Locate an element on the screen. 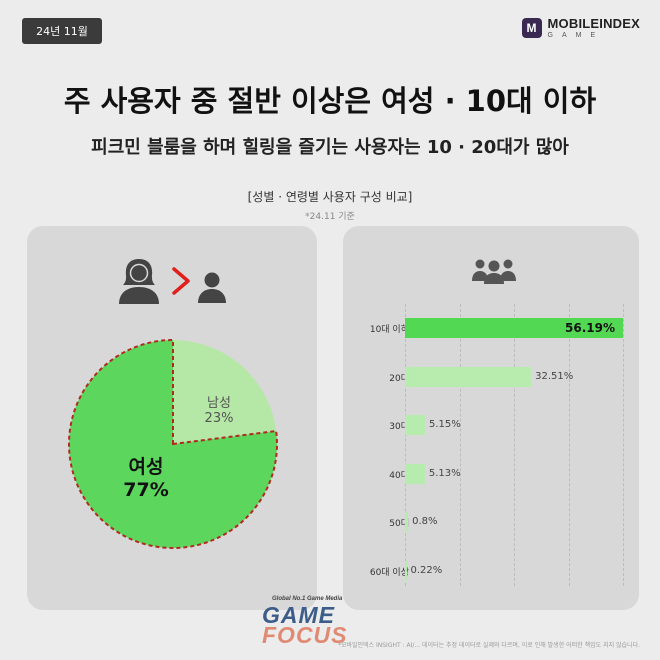 Image resolution: width=660 pixels, height=660 pixels. page-subtitle: 피크민 블룸을 하며 힐링을 즐기는 사용자는 10 · 20대가 많아 is located at coordinates (330, 147).